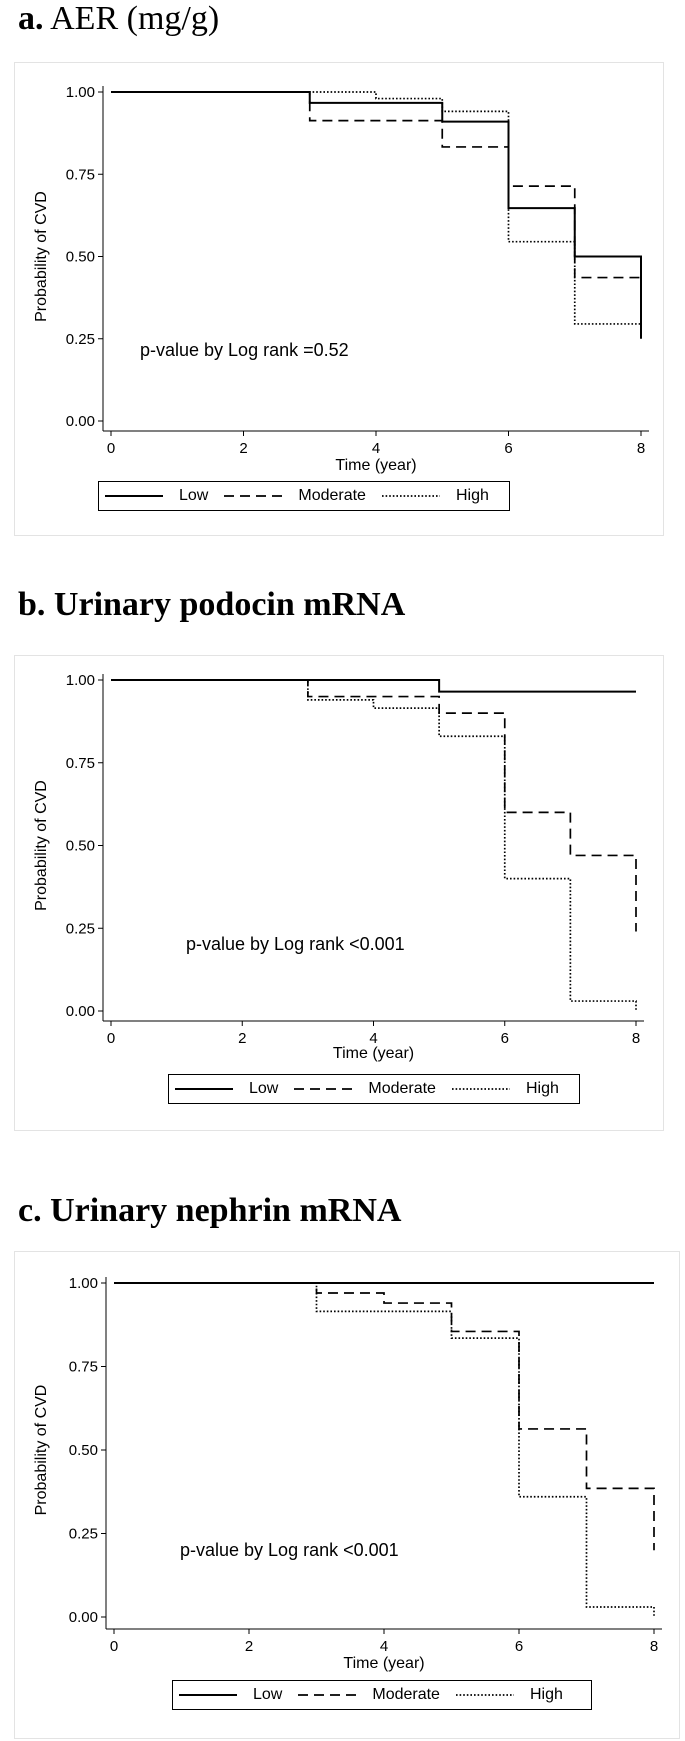 This screenshot has width=685, height=1741. Describe the element at coordinates (244, 350) in the screenshot. I see `log-rank-annotation: p-value by Log rank =0.52` at that location.